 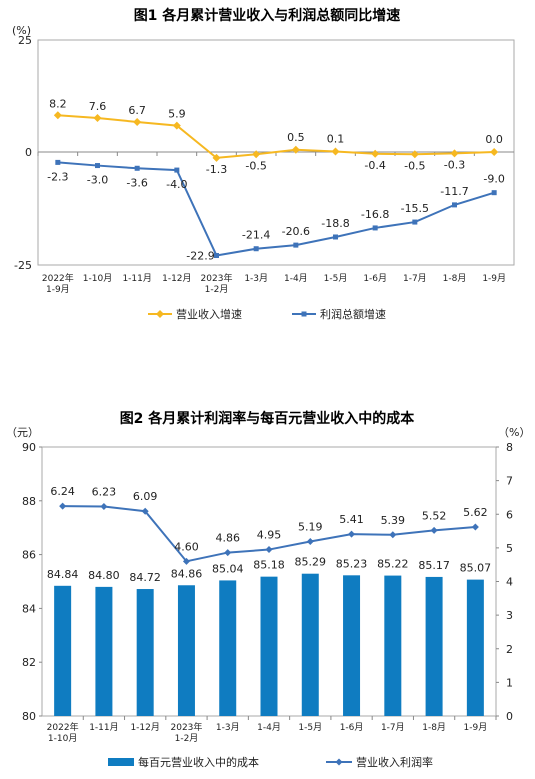 What do you see at coordinates (28, 152) in the screenshot?
I see `chart-1-y-tick-label: 0` at bounding box center [28, 152].